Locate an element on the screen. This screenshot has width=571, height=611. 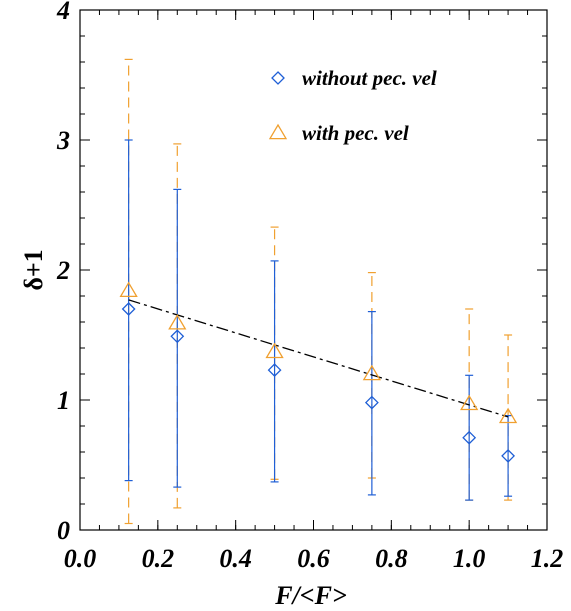
fit-line is located at coordinates (318, 358).